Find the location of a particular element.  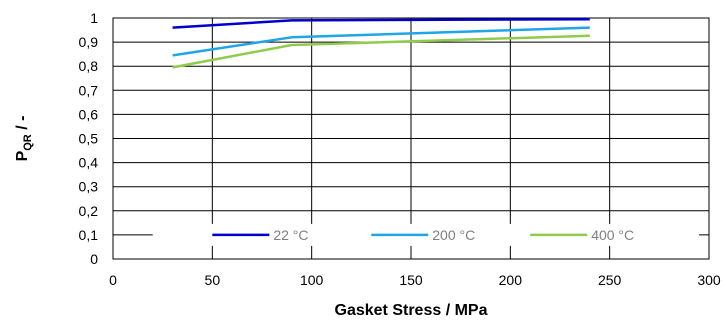

y-axis-title: PQR / - is located at coordinates (24, 139).